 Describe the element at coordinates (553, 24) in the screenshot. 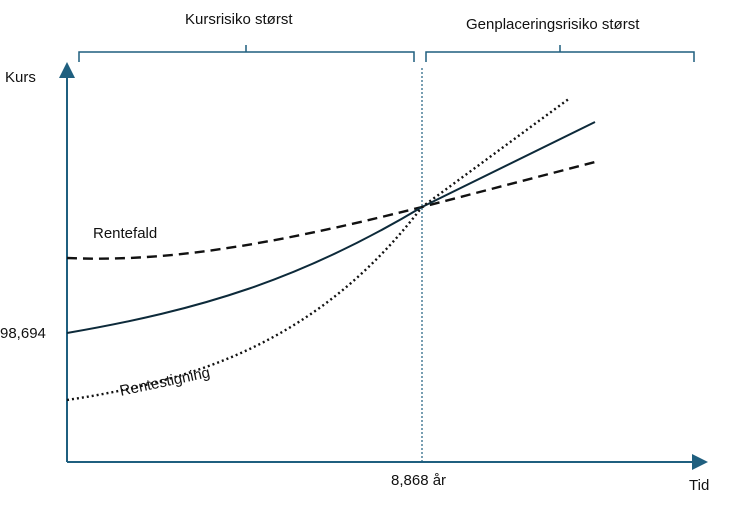

I see `region-label-genplacering: Genplaceringsrisiko størst` at that location.